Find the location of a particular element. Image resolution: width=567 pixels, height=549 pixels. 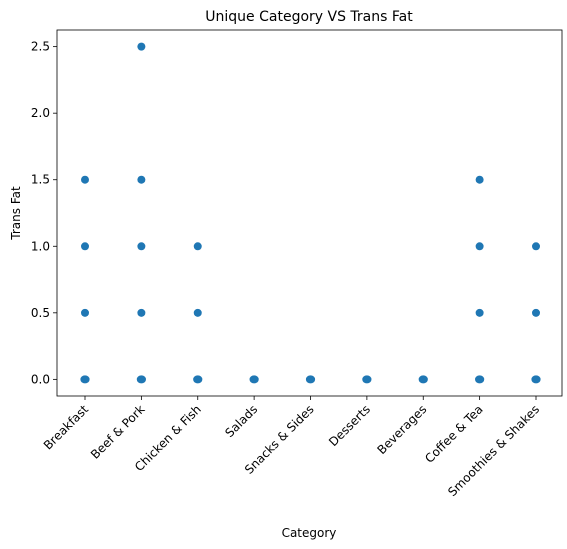

y-tick-label-1: 0.5 is located at coordinates (40, 313).